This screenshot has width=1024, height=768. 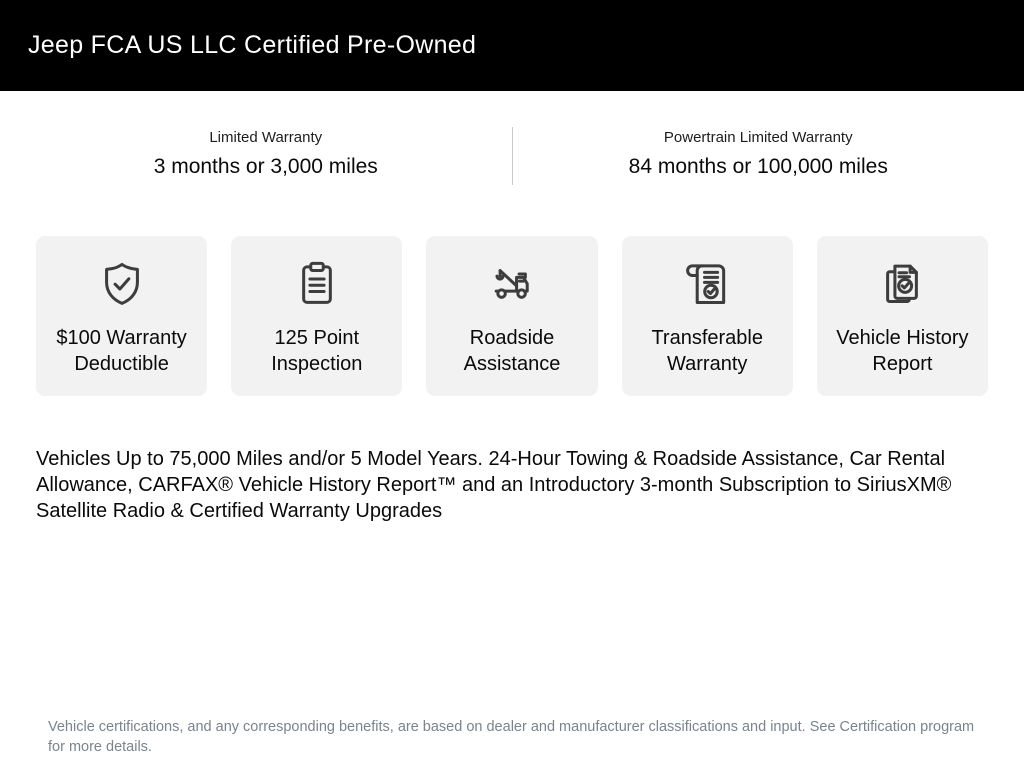 What do you see at coordinates (122, 316) in the screenshot?
I see `card-warranty-deductible: $100 Warranty Deductible` at bounding box center [122, 316].